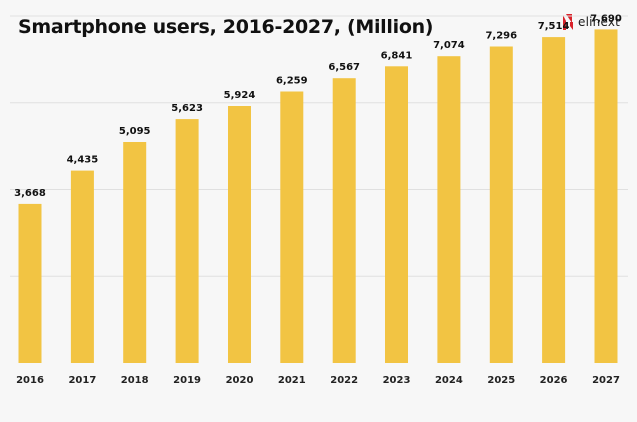 The image size is (637, 422). Describe the element at coordinates (30, 380) in the screenshot. I see `x-tick-label-2016: 2016` at that location.